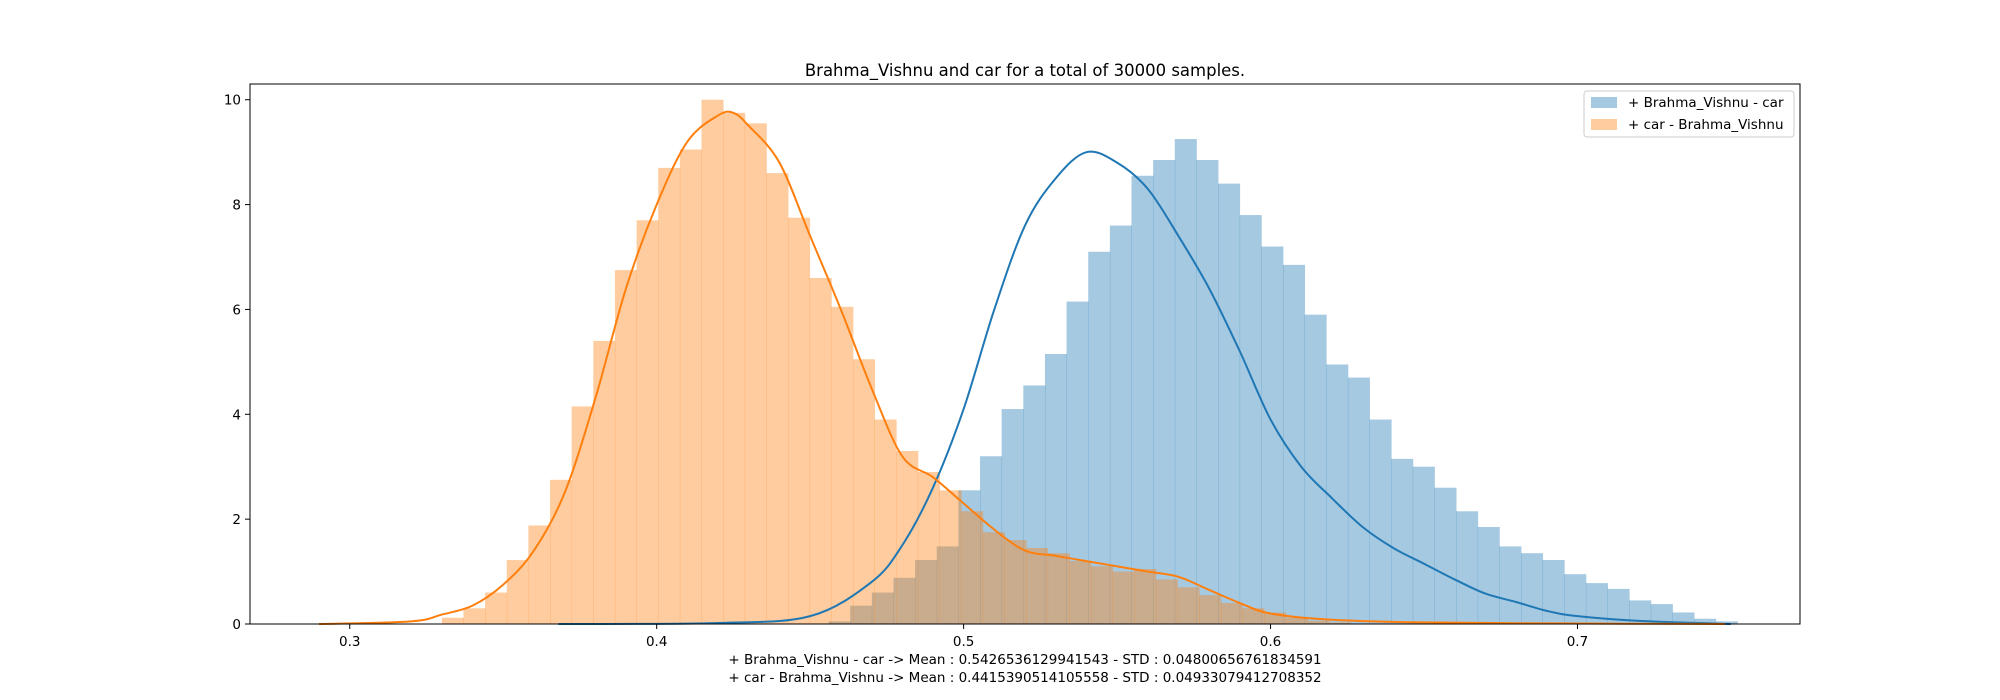 The image size is (2000, 700). I want to click on x-tick-label: 0.4, so click(656, 642).